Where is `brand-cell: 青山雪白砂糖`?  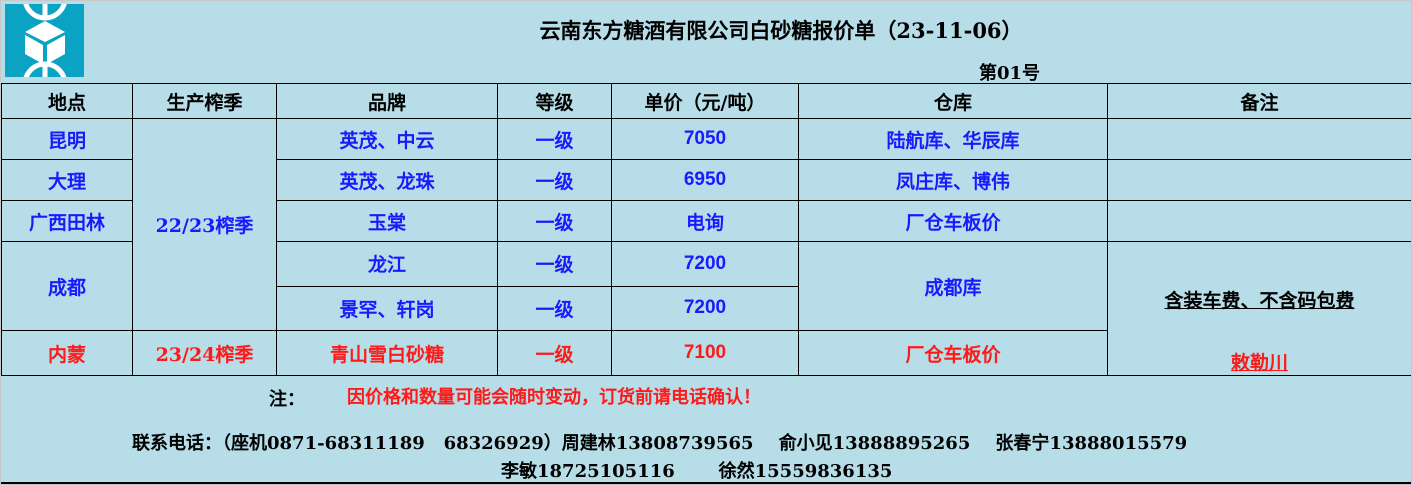 brand-cell: 青山雪白砂糖 is located at coordinates (387, 353).